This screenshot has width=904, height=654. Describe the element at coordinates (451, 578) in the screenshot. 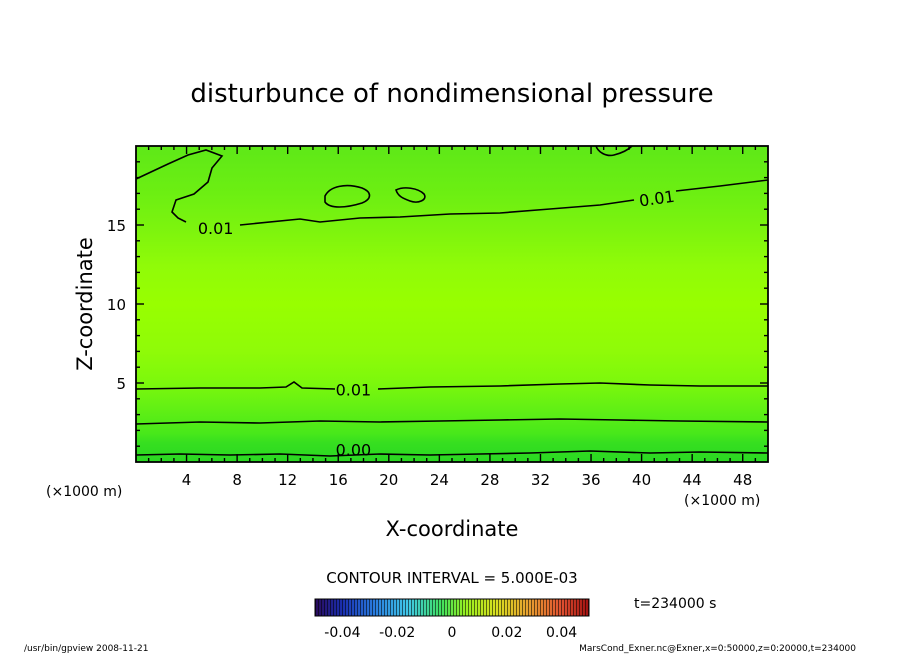

I see `contour-interval-text: CONTOUR INTERVAL = 5.000E-03` at that location.